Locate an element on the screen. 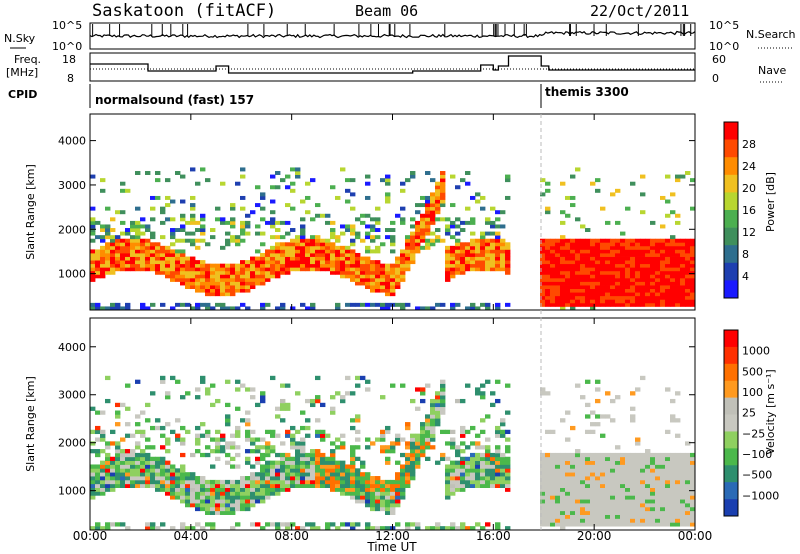 The width and height of the screenshot is (800, 554). colorbar-swatch is located at coordinates (731, 183).